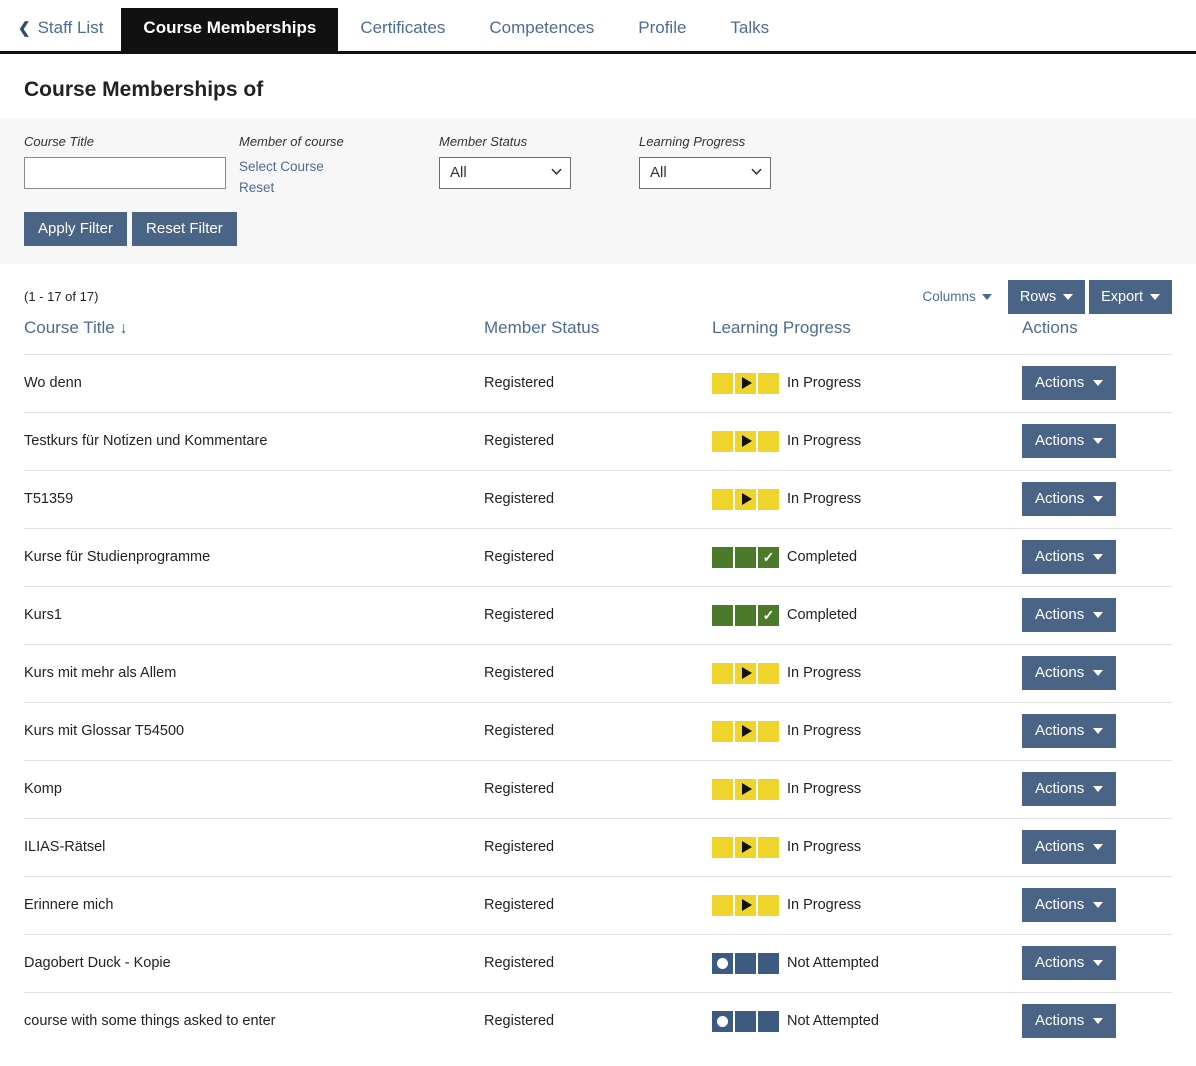  I want to click on member-of-course-label: Member of course, so click(291, 141).